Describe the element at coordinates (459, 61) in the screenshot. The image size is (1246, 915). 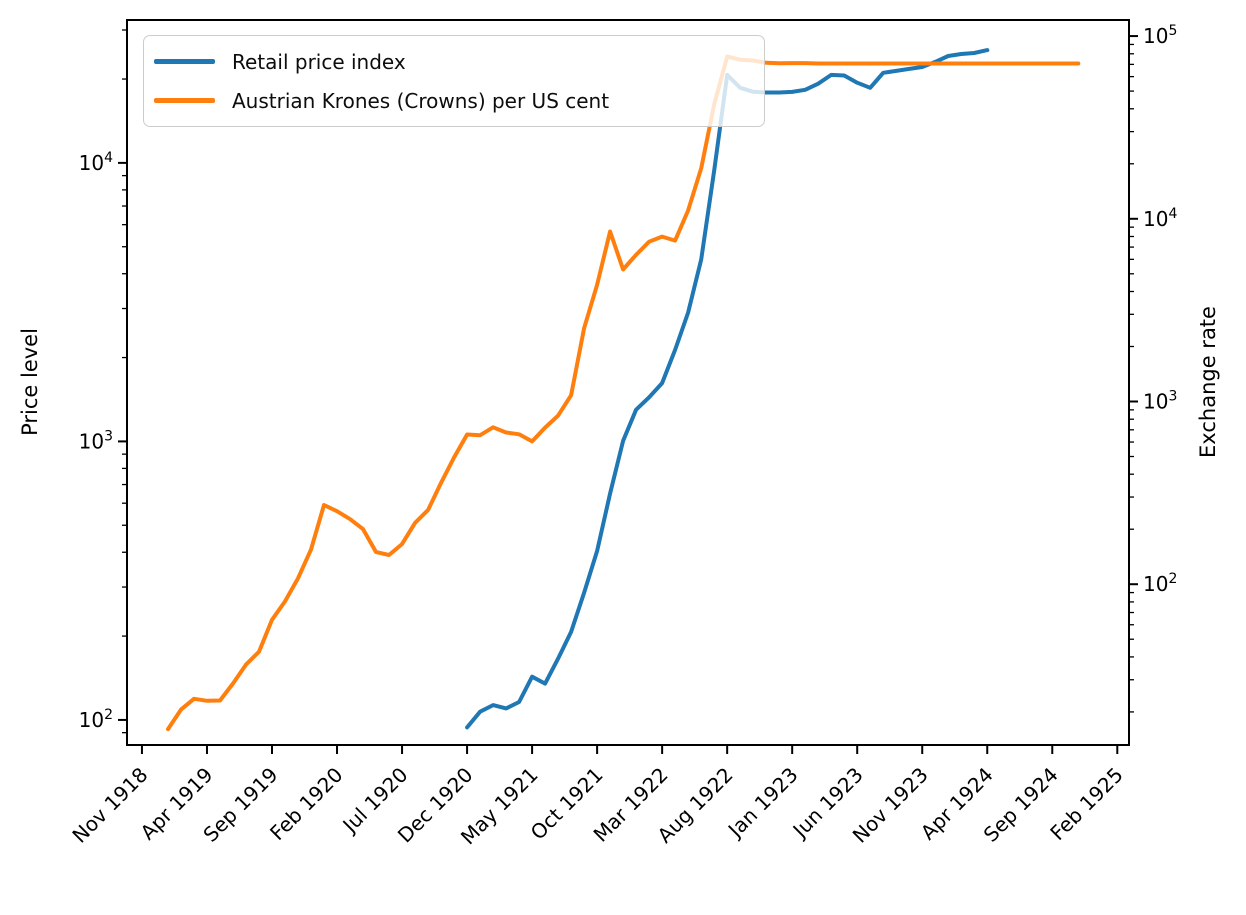
I see `legend-entry-retail-price-index: Retail price index` at that location.